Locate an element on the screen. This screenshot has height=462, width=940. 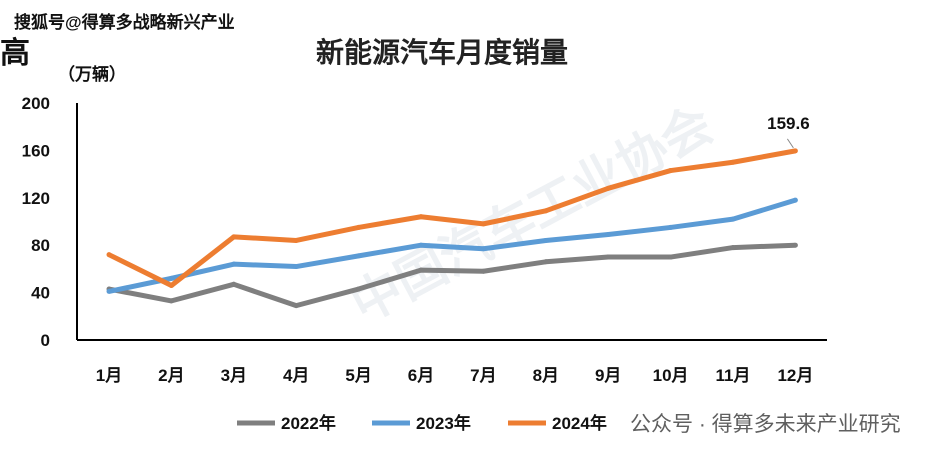
y-axis-label: （万辆） is located at coordinates (92, 74).